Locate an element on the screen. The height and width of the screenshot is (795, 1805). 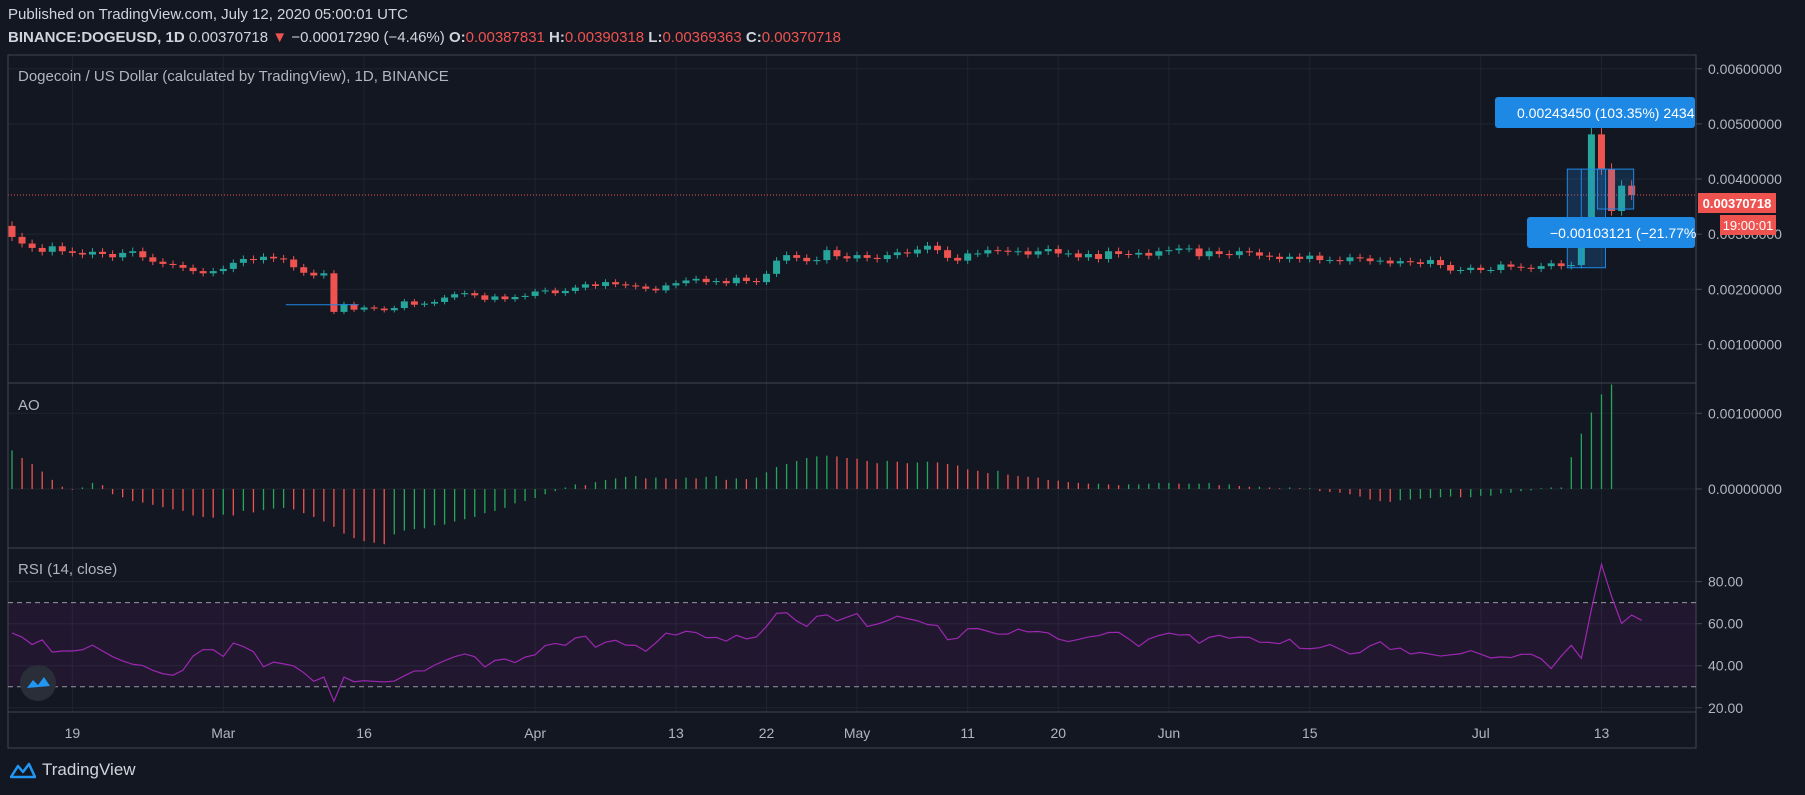
countdown-label: 19:00:01 is located at coordinates (1748, 225).